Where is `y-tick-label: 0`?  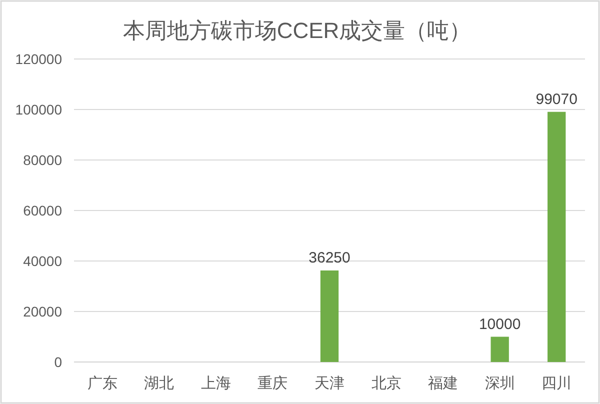 y-tick-label: 0 is located at coordinates (58, 362).